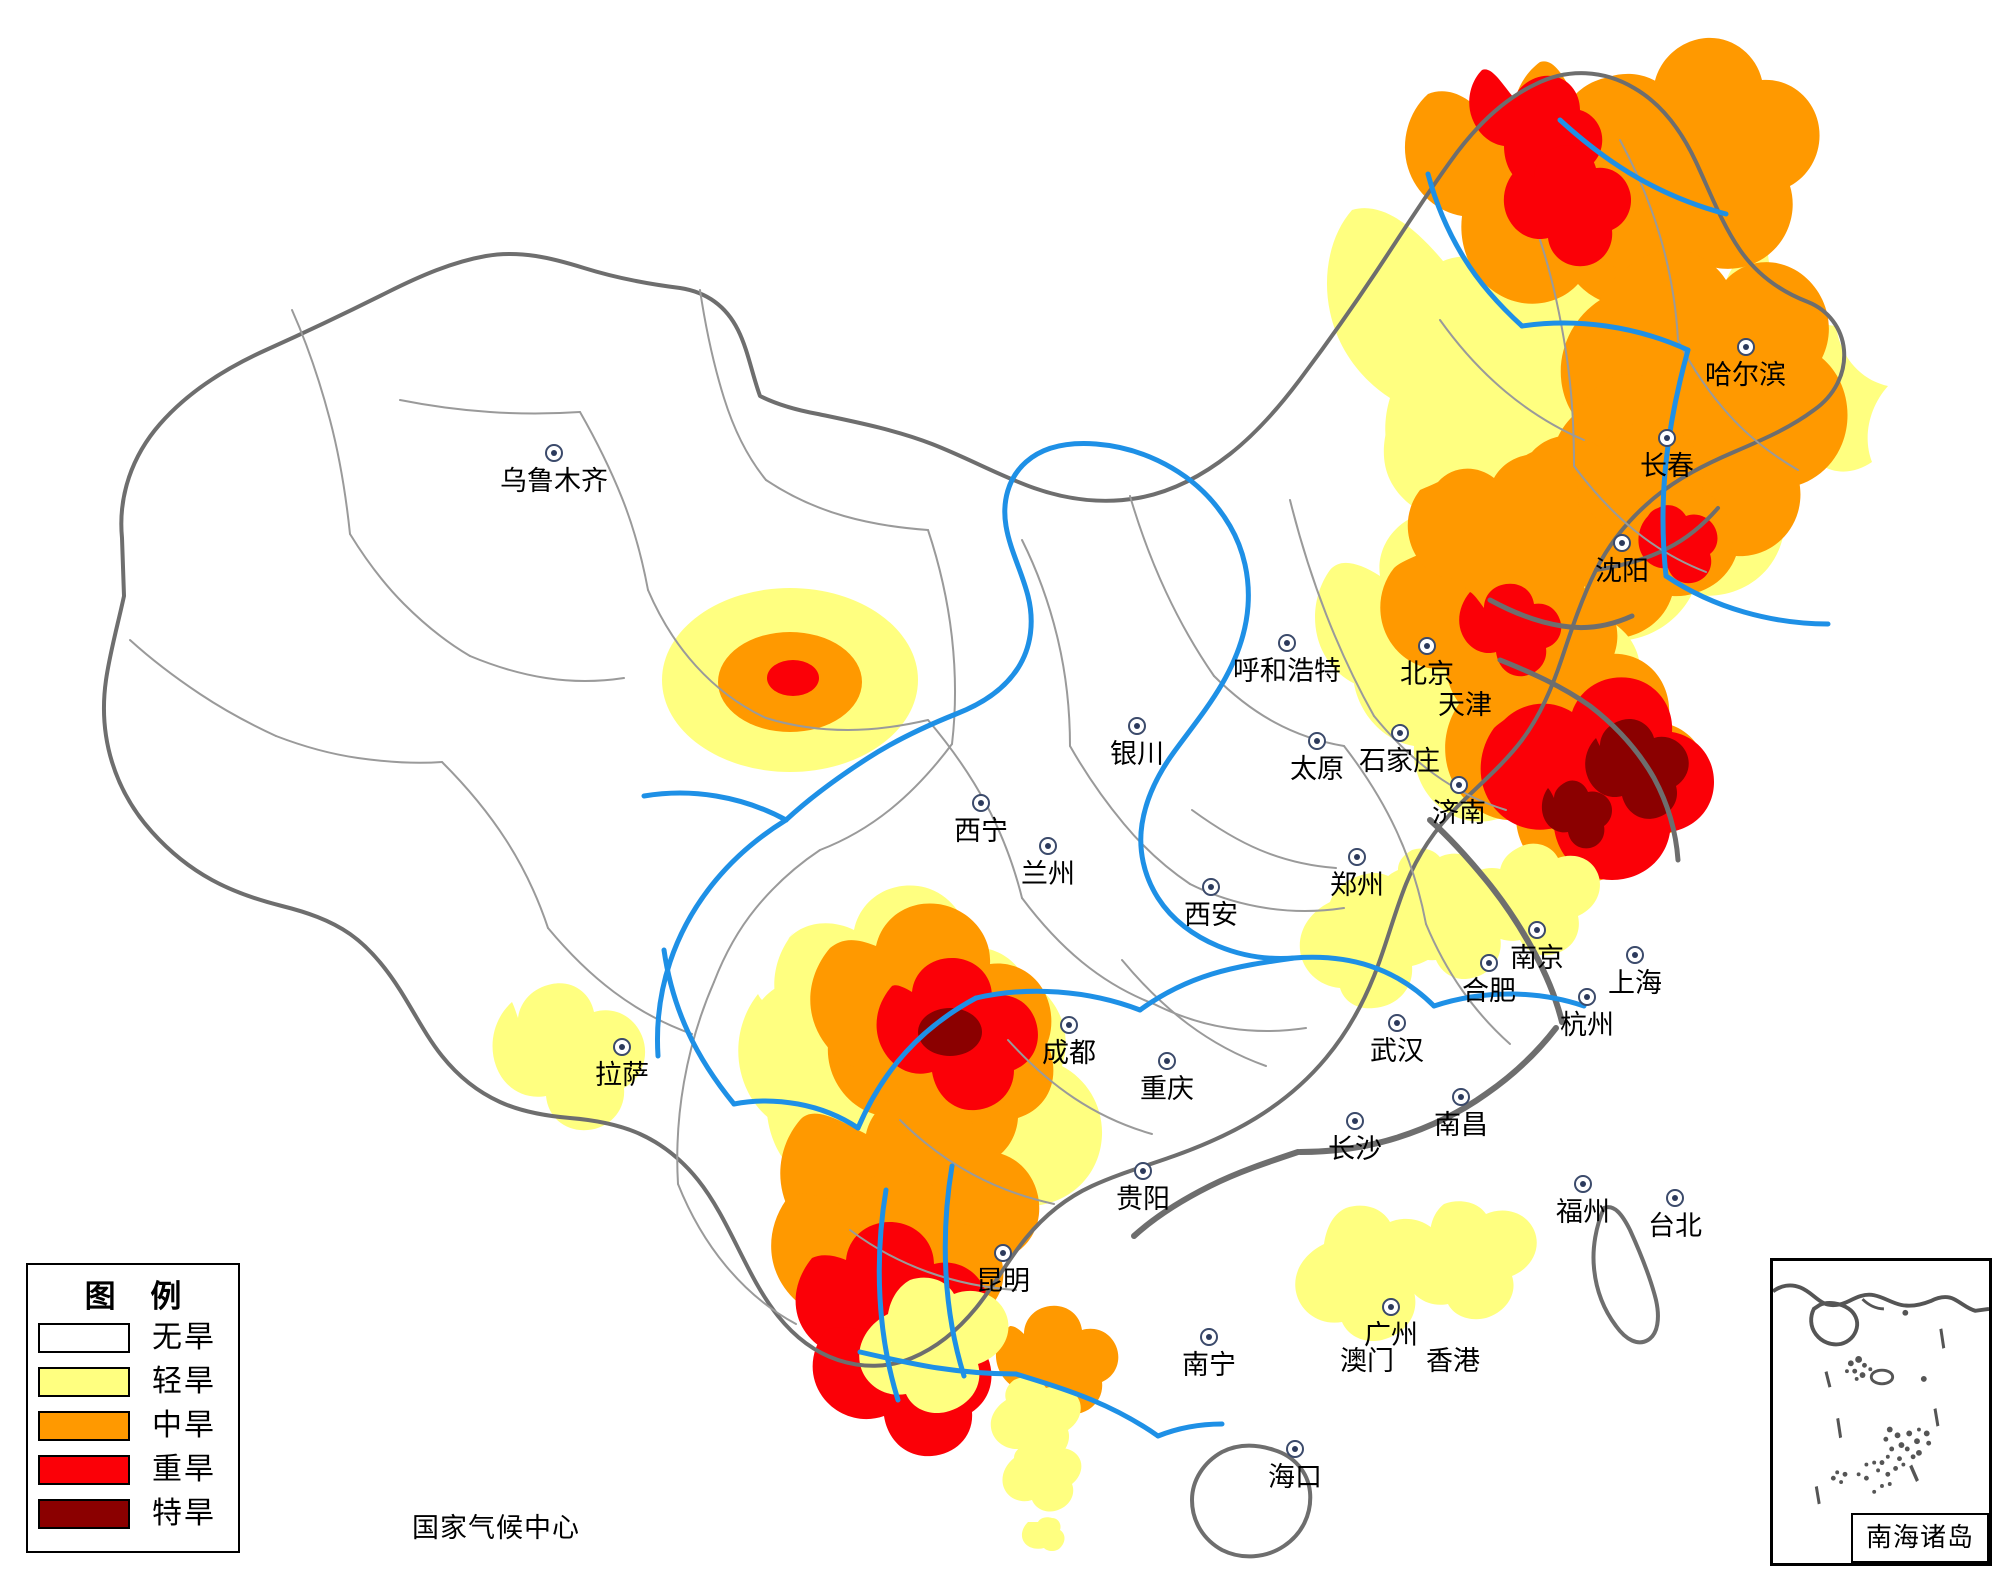  Describe the element at coordinates (1367, 1361) in the screenshot. I see `city-label-macau: 澳门` at that location.